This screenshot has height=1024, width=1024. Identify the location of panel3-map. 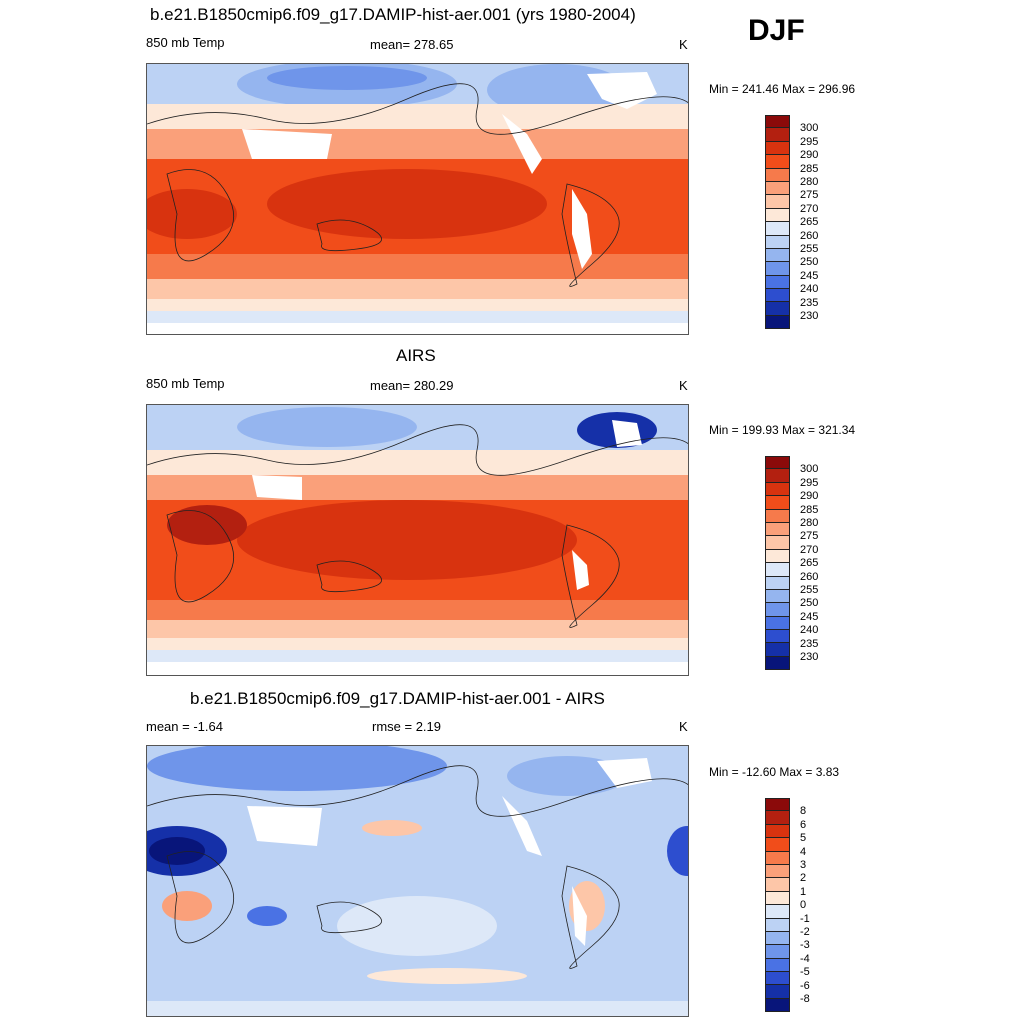
(417, 881).